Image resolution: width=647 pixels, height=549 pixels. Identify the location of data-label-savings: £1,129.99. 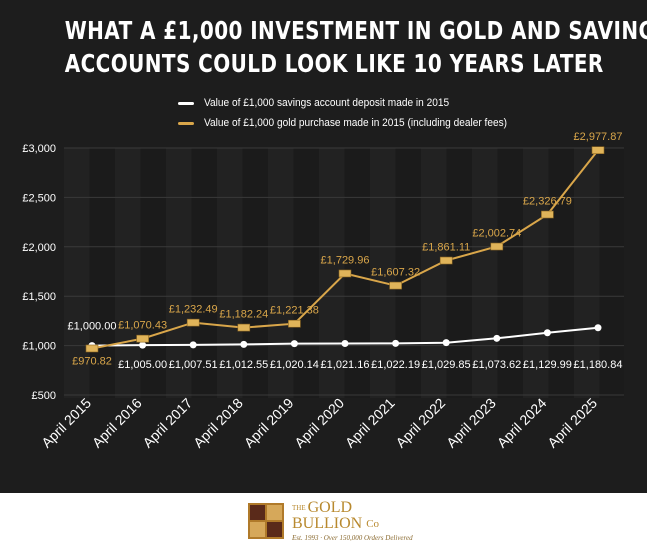
(547, 365).